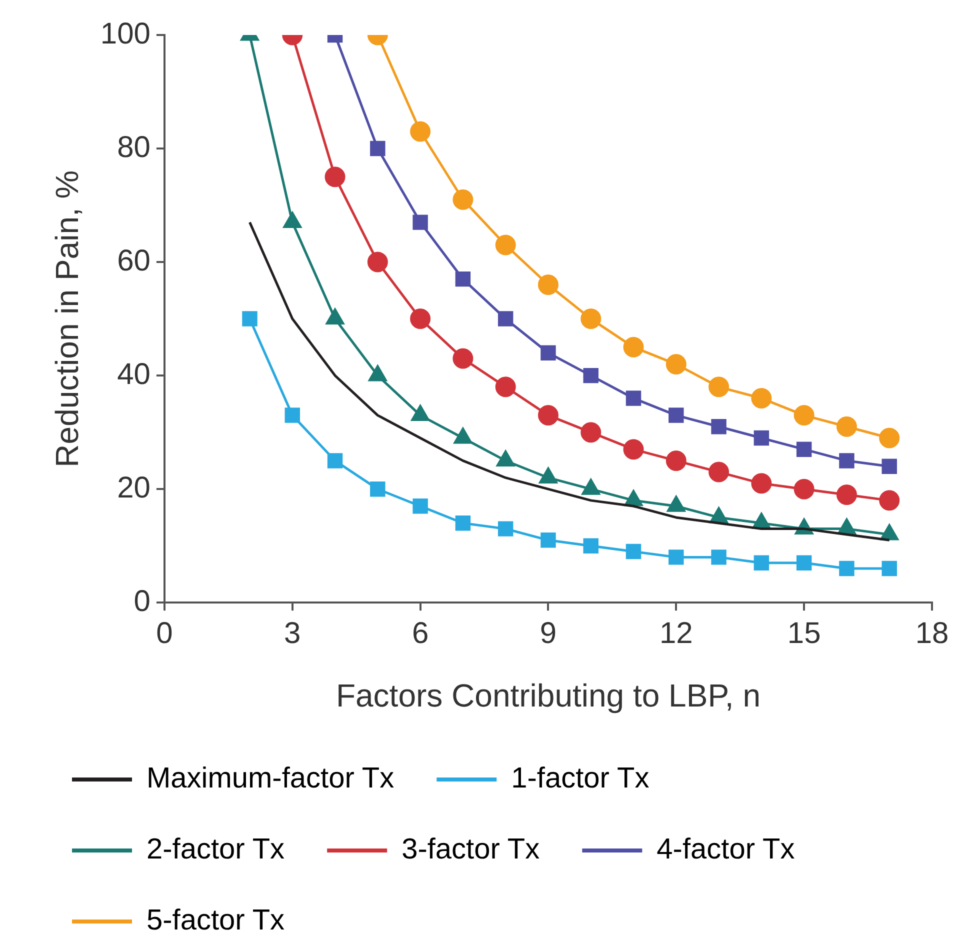 This screenshot has width=977, height=951. I want to click on y-tick-label: 100, so click(125, 33).